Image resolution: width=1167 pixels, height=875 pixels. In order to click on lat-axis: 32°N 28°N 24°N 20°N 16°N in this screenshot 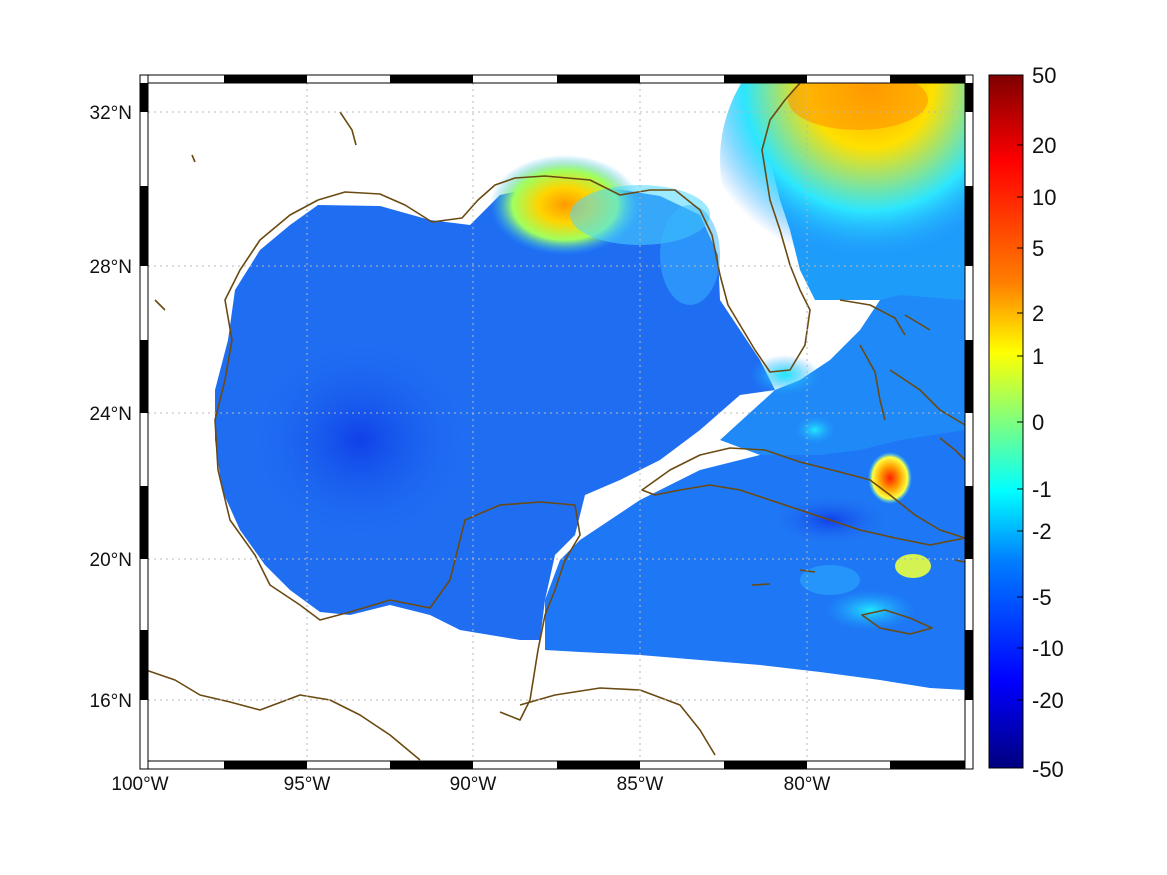, I will do `click(111, 407)`.